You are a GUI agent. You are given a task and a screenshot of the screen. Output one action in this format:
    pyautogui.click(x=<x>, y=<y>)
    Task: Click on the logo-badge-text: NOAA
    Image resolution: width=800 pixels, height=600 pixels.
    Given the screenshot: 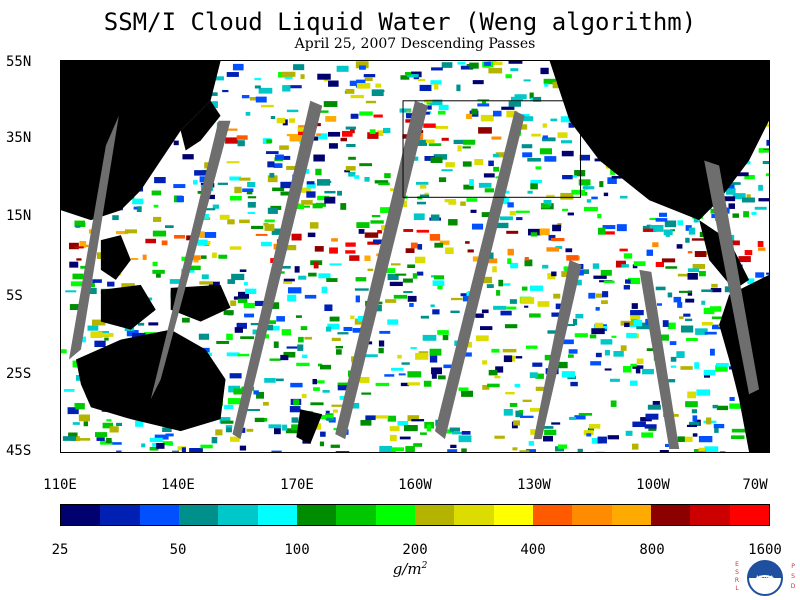 What is the action you would take?
    pyautogui.click(x=765, y=578)
    